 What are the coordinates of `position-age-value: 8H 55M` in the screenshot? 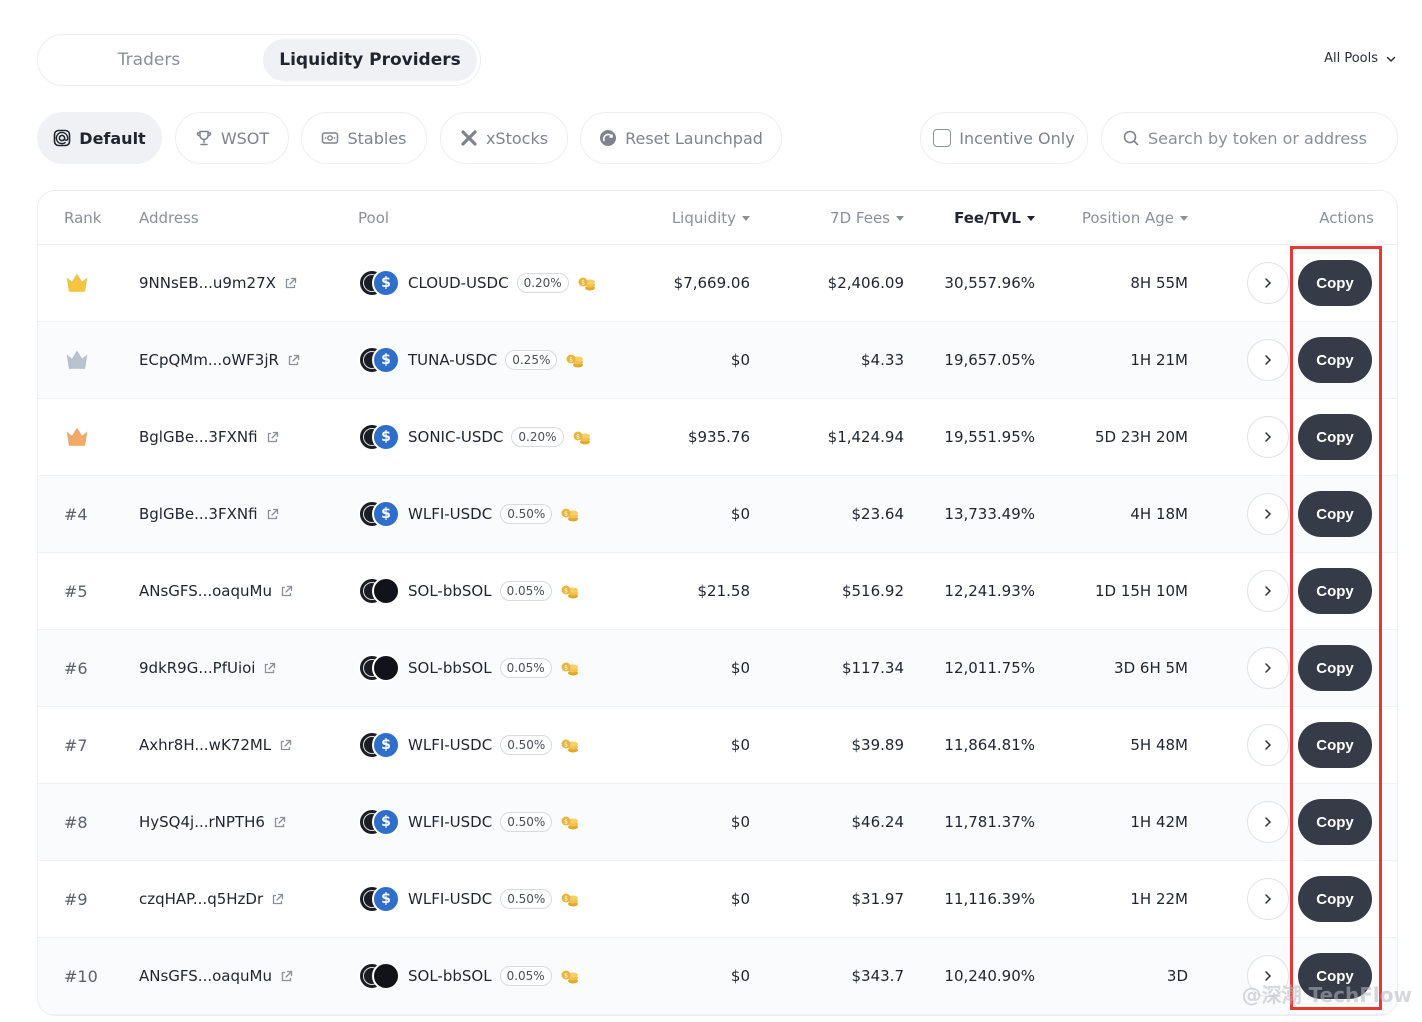 It's located at (1159, 283).